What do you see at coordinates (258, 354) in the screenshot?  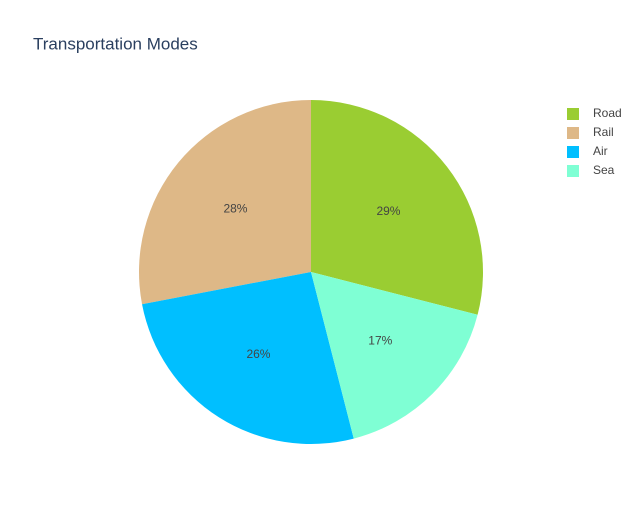 I see `slice-label: 26%` at bounding box center [258, 354].